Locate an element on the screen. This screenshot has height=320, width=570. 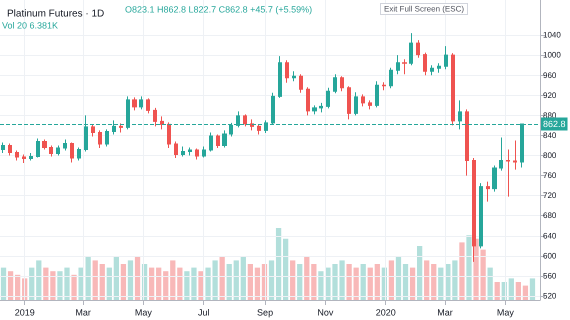
y-tick-label: 920 is located at coordinates (550, 95).